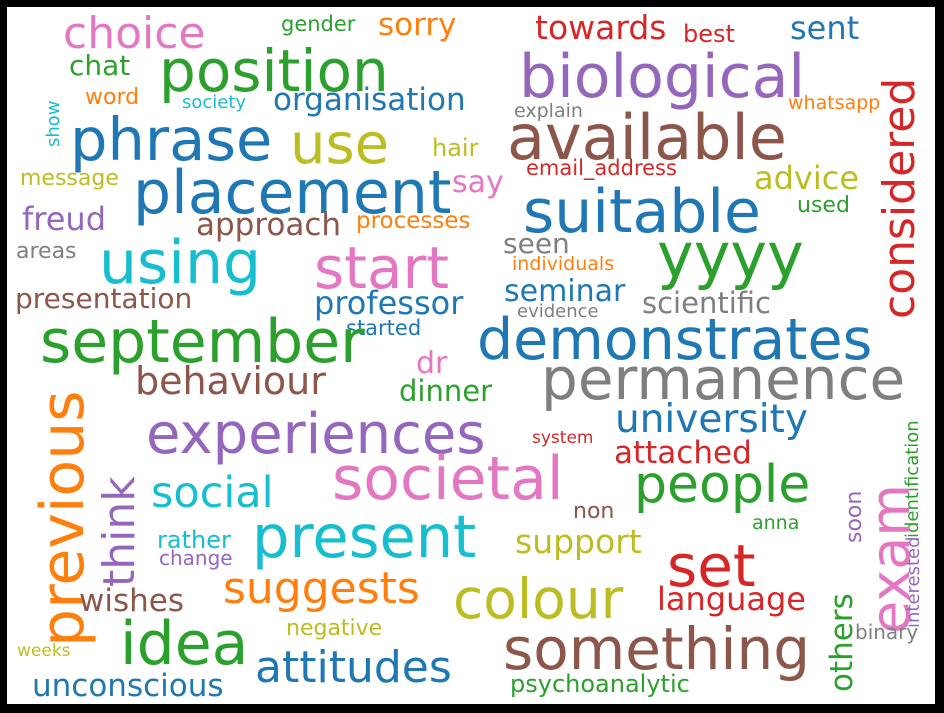 Image resolution: width=944 pixels, height=713 pixels. I want to click on word-chat: chat, so click(100, 65).